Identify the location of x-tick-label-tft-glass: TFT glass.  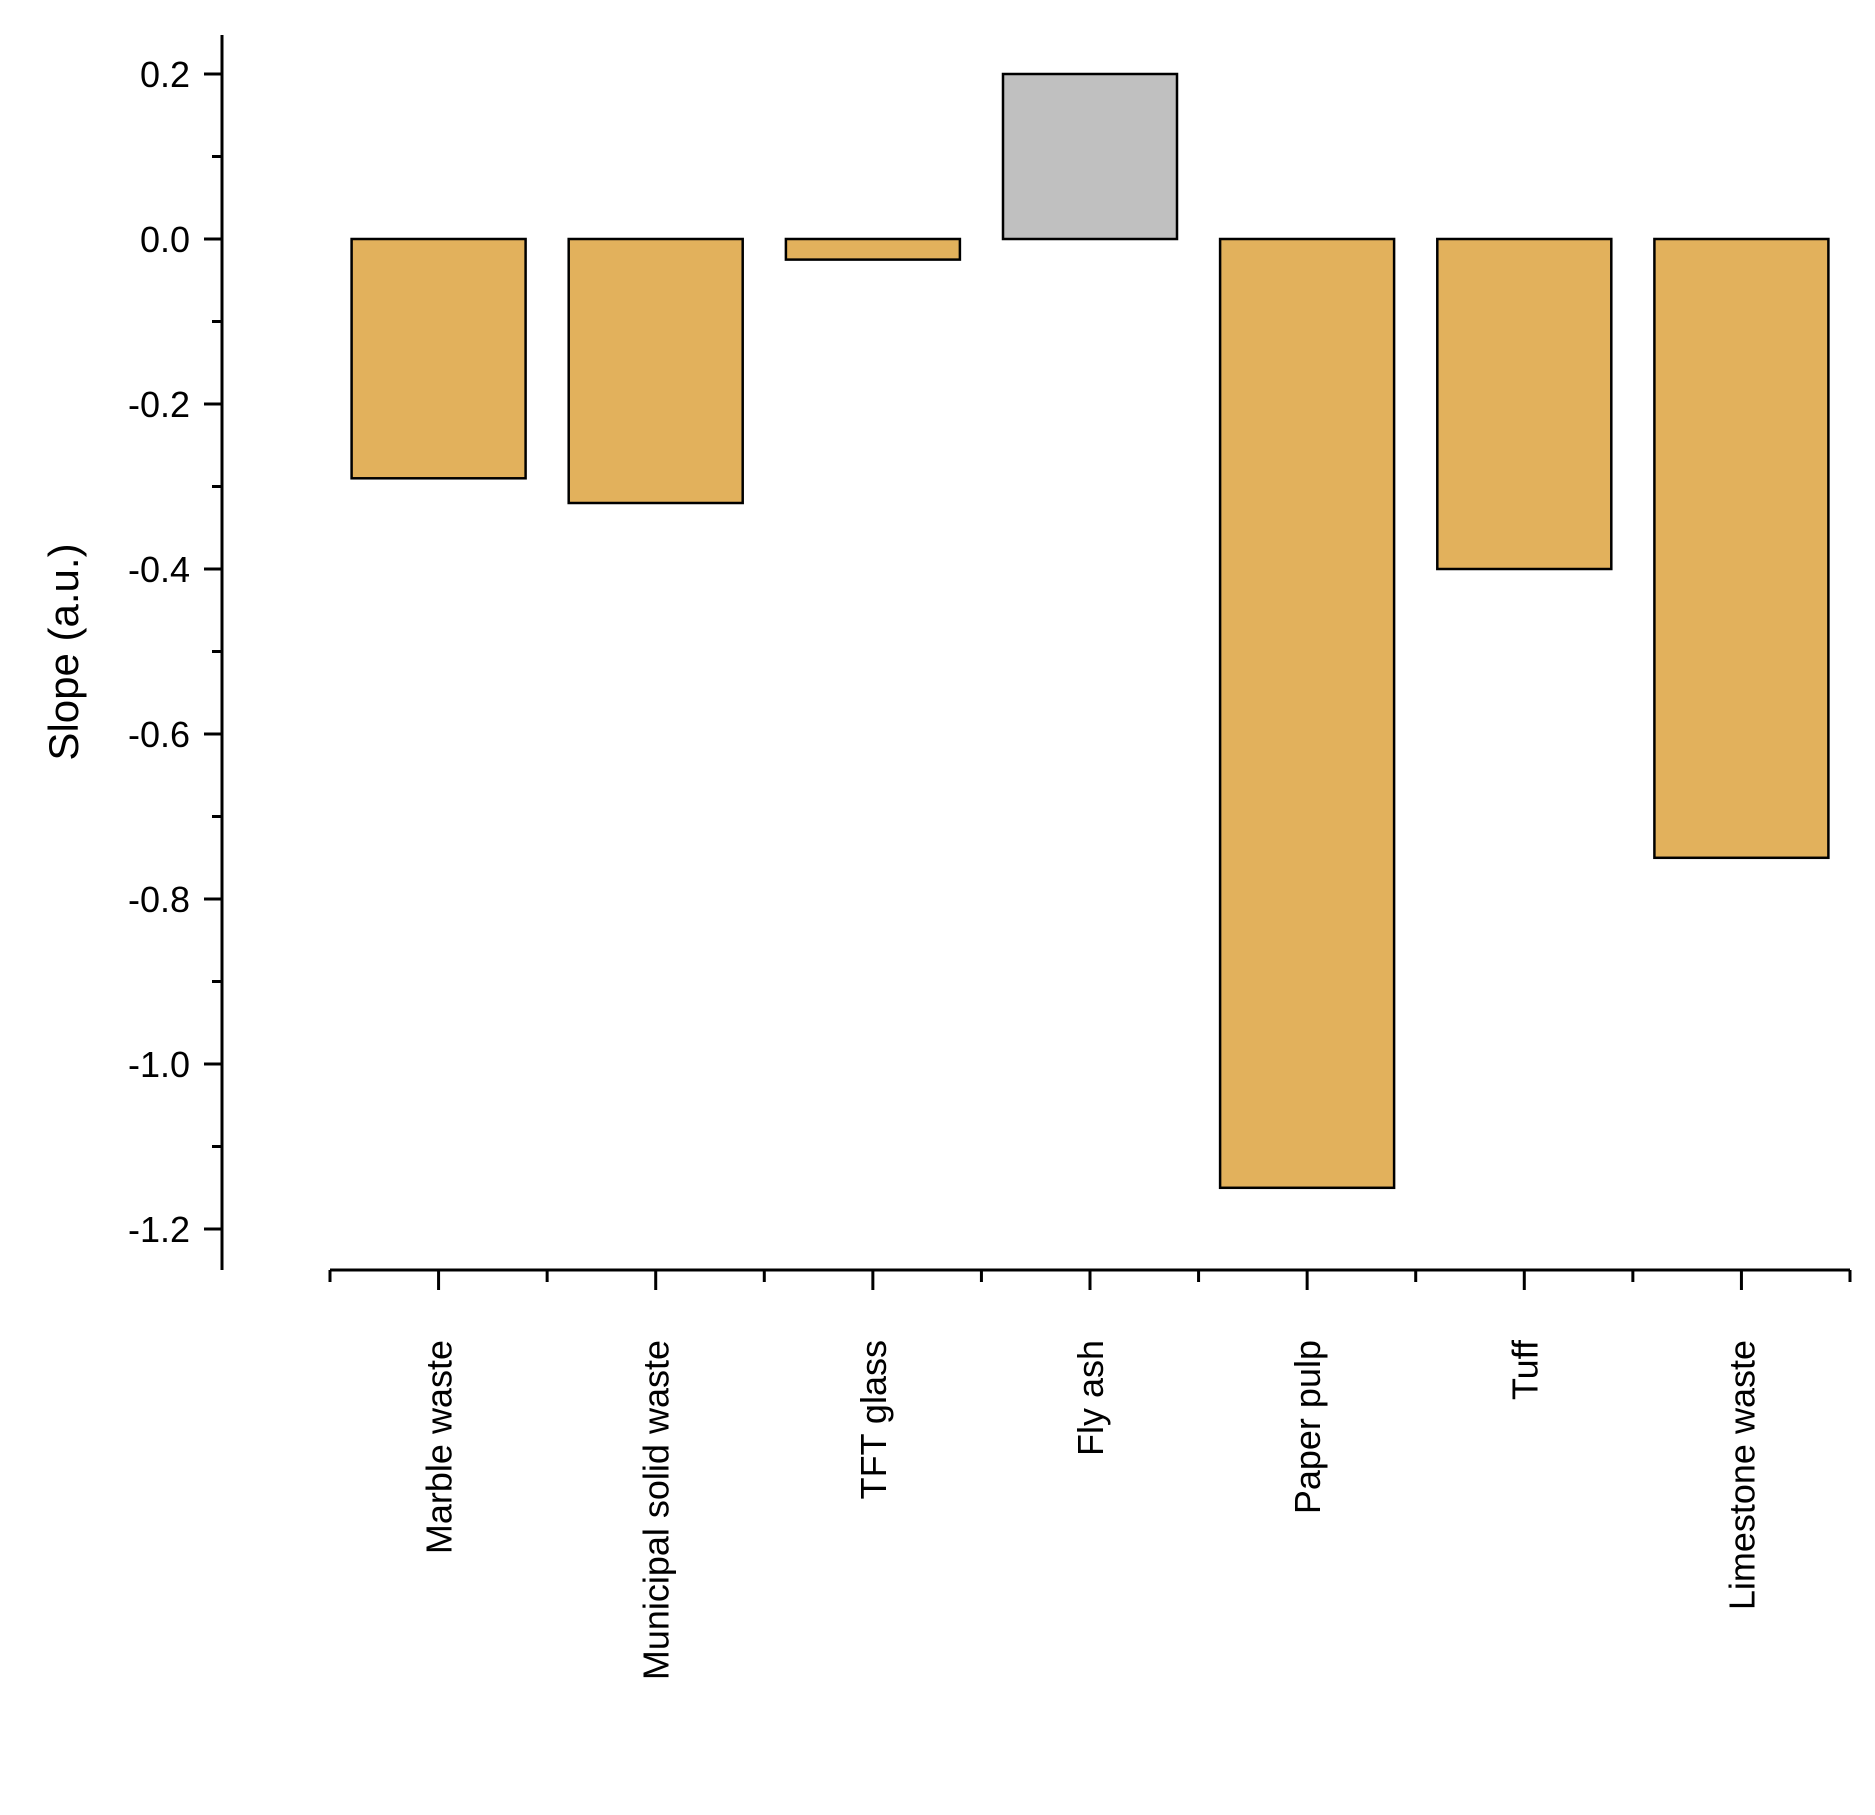
(873, 1419).